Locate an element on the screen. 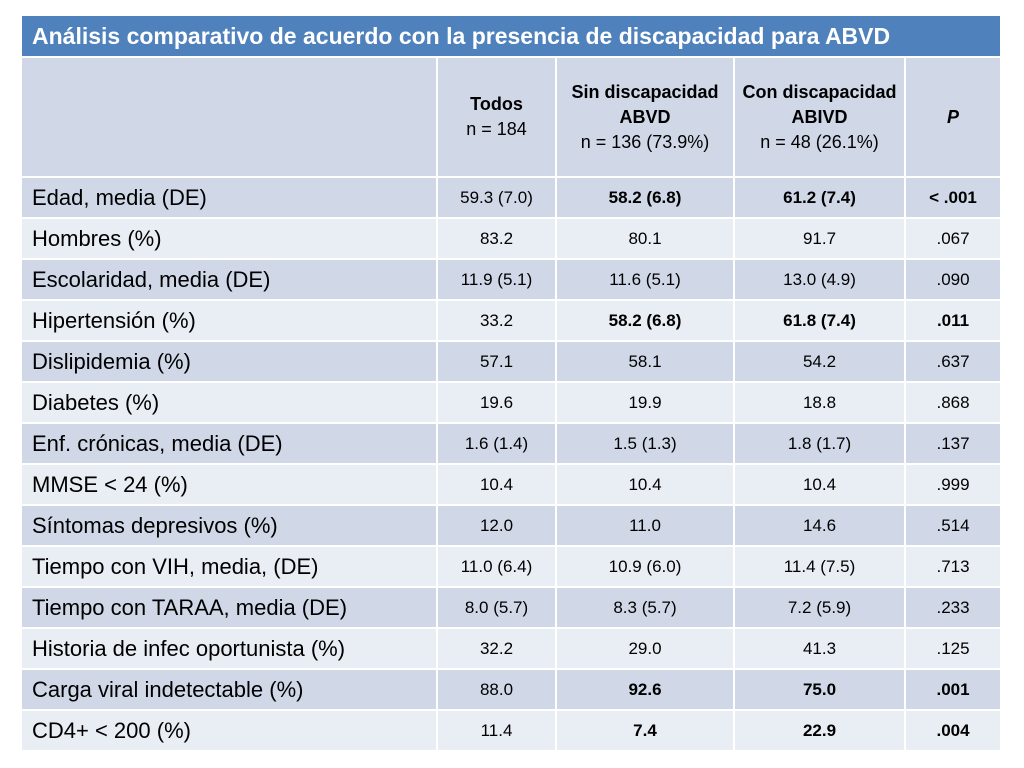  header-blank is located at coordinates (229, 117).